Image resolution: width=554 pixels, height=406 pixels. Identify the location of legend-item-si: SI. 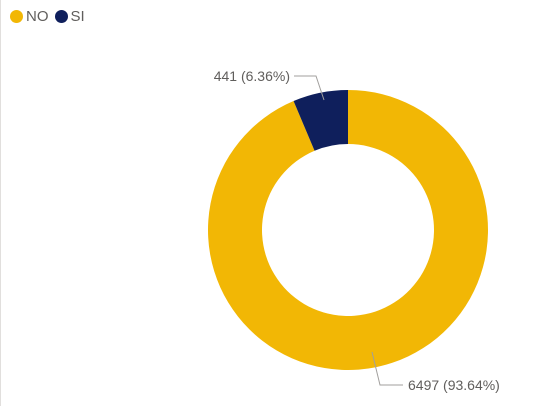
(69, 16).